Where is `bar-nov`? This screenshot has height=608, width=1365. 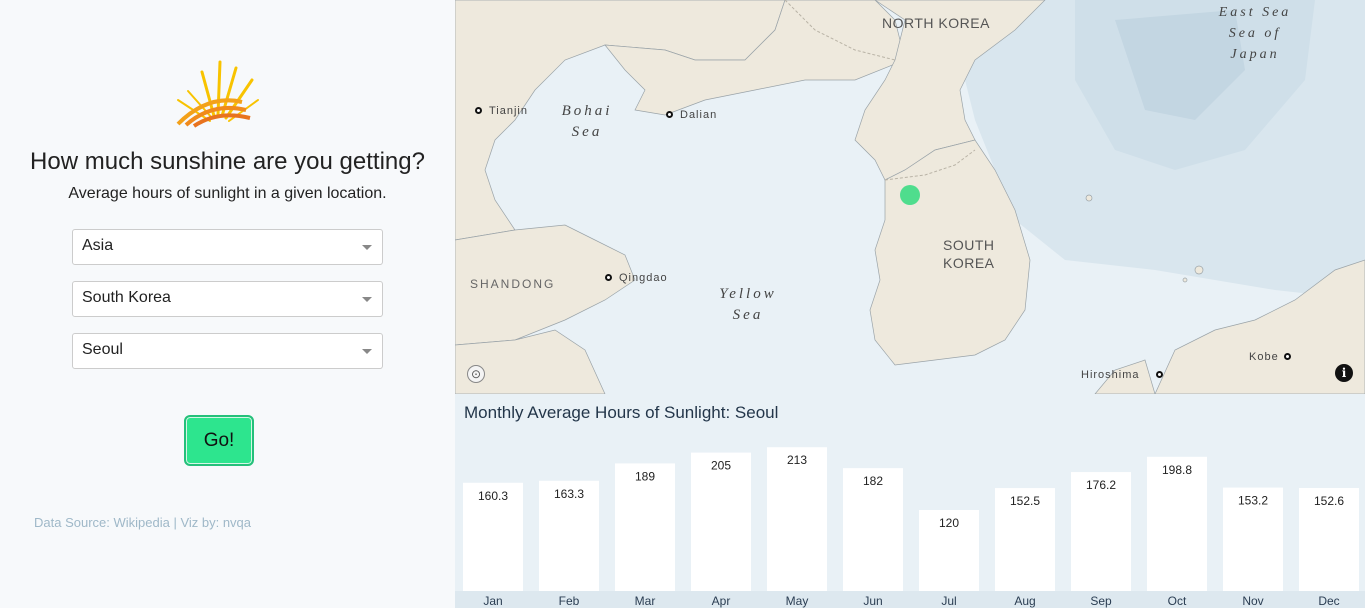 bar-nov is located at coordinates (1253, 539).